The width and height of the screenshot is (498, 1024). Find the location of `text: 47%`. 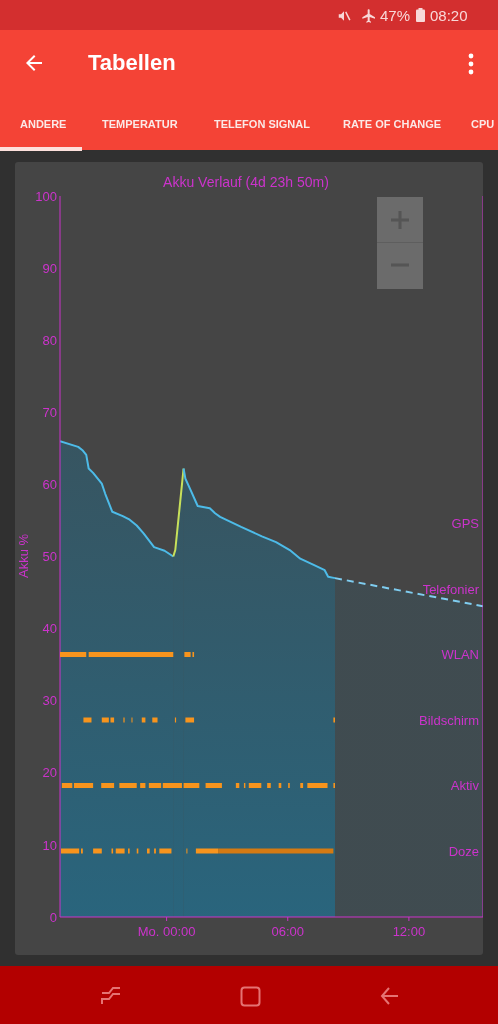

text: 47% is located at coordinates (395, 15).